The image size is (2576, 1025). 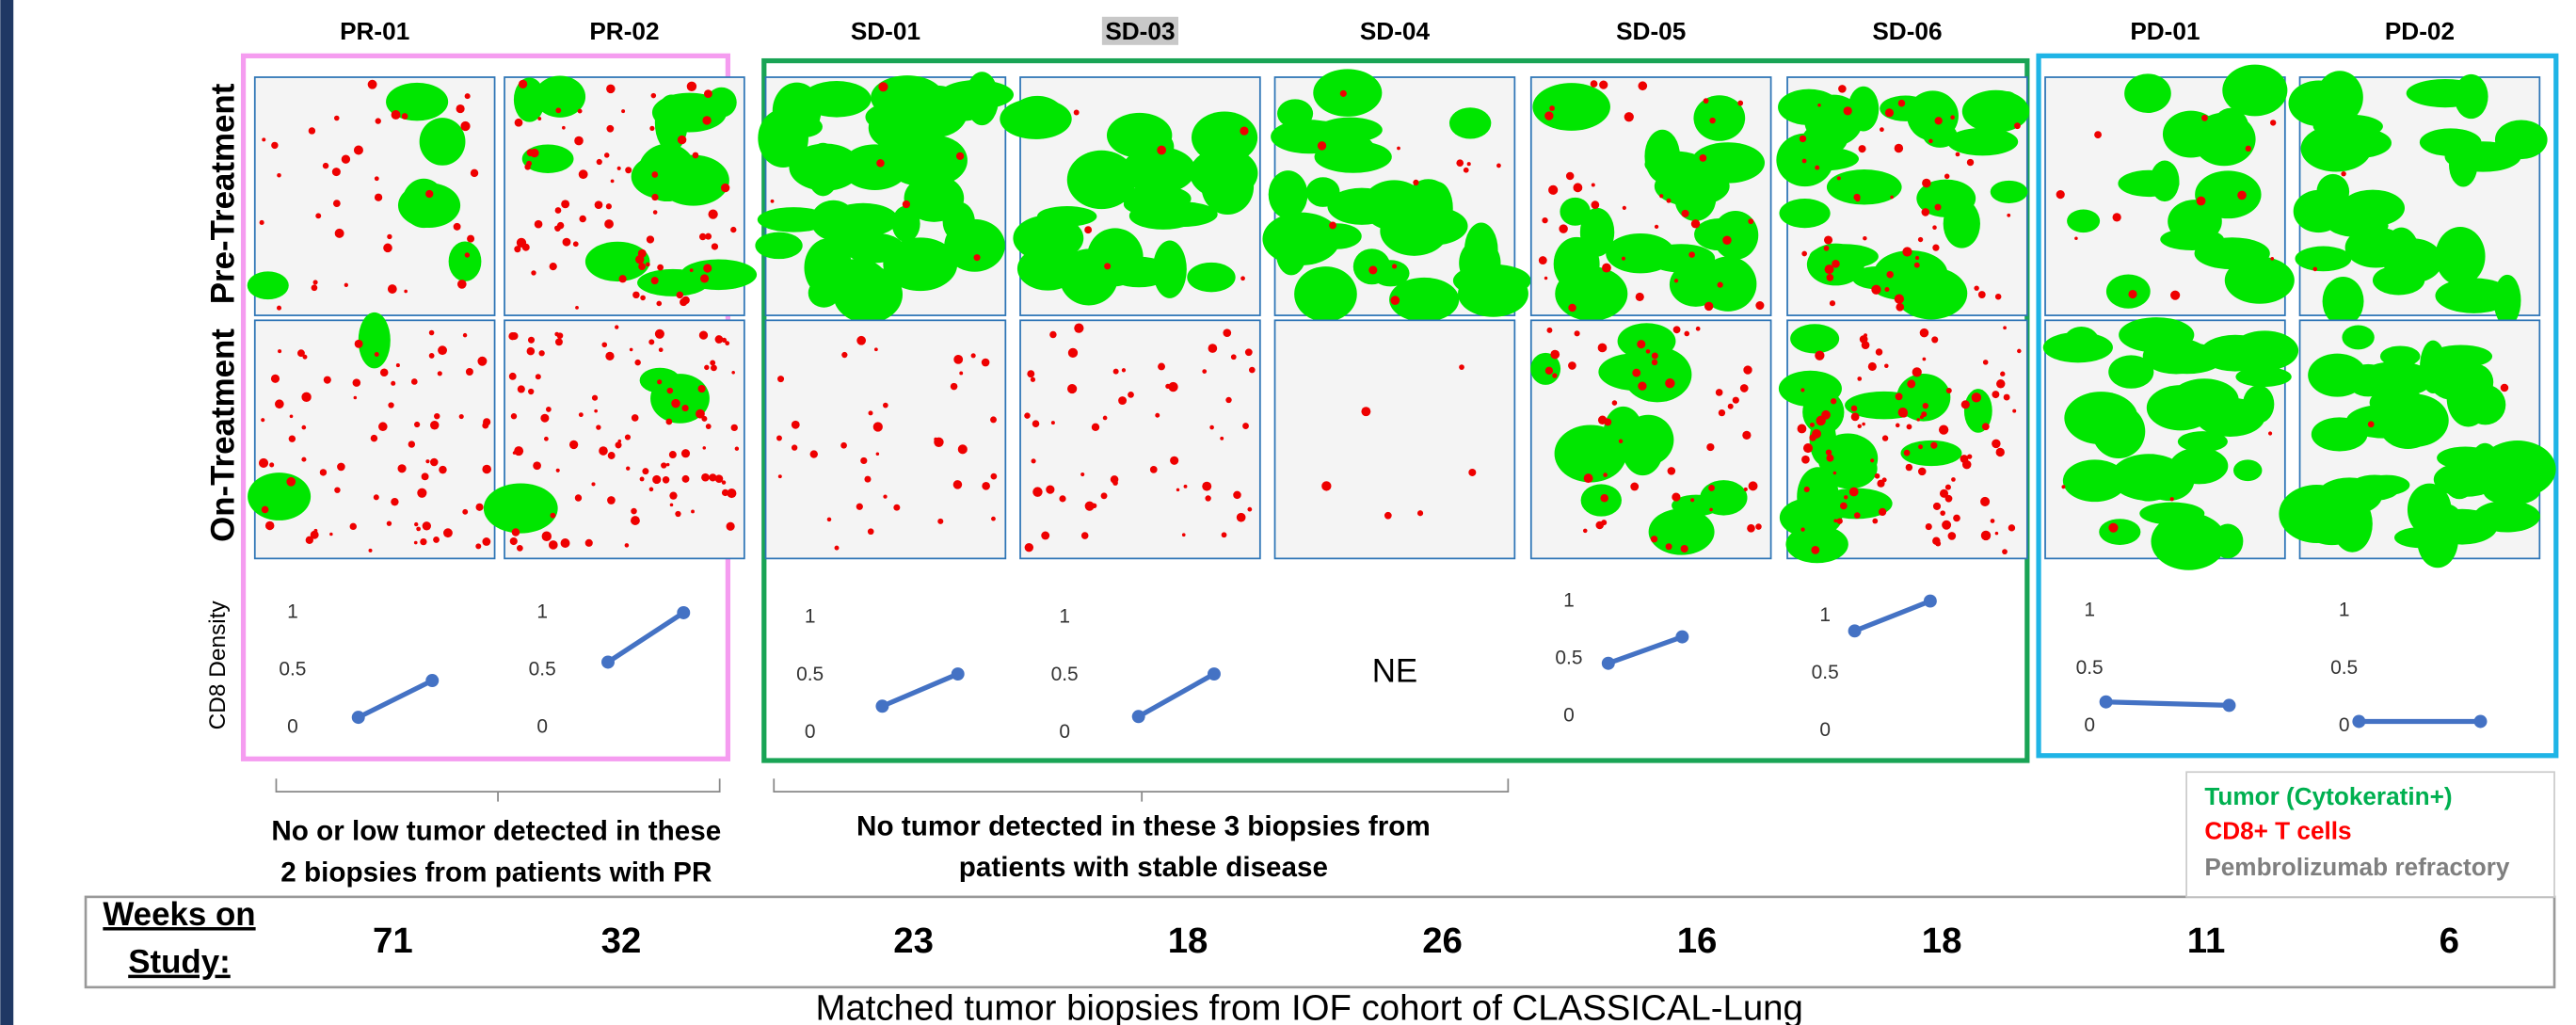 I want to click on column-header: SD-05, so click(x=1651, y=31).